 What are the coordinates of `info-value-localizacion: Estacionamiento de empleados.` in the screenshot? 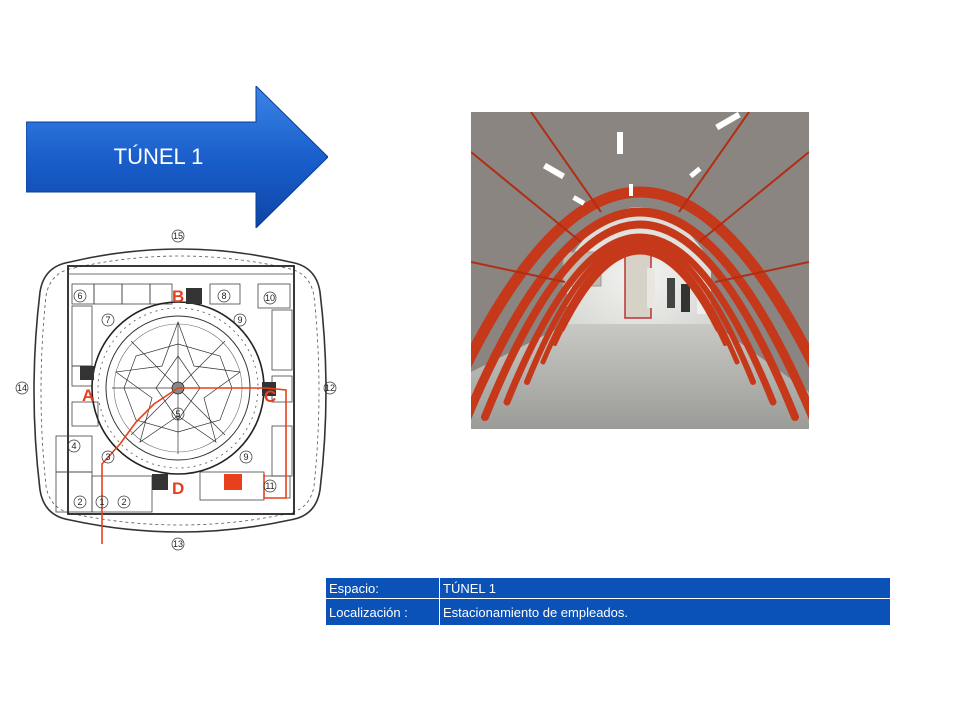 It's located at (665, 612).